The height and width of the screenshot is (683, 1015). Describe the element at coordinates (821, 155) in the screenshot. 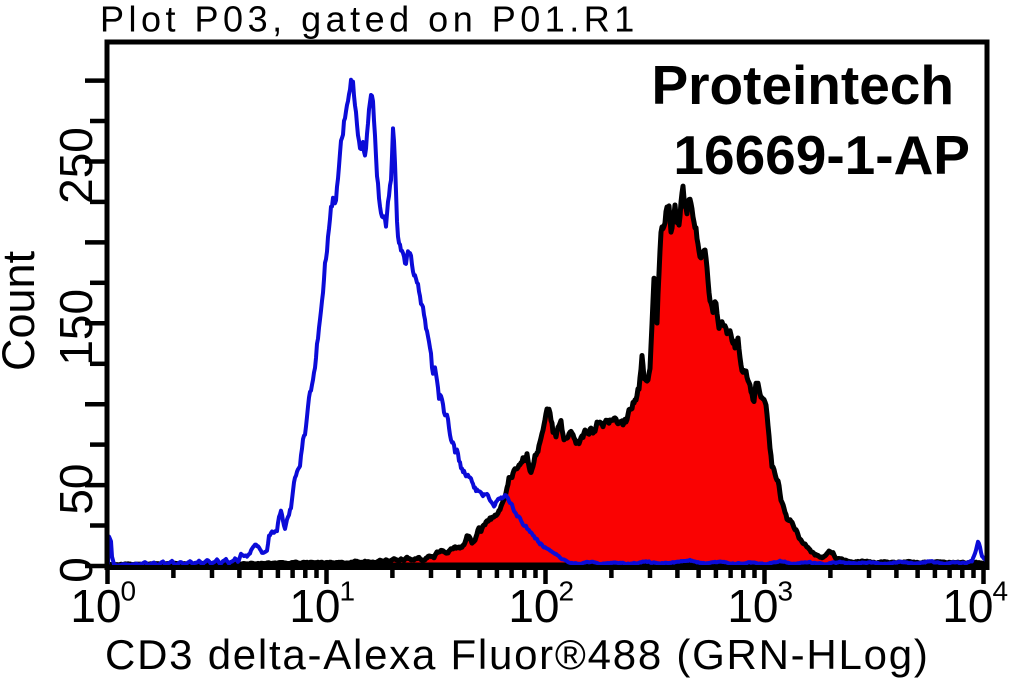

I see `svg-text: 16669-1-AP` at that location.